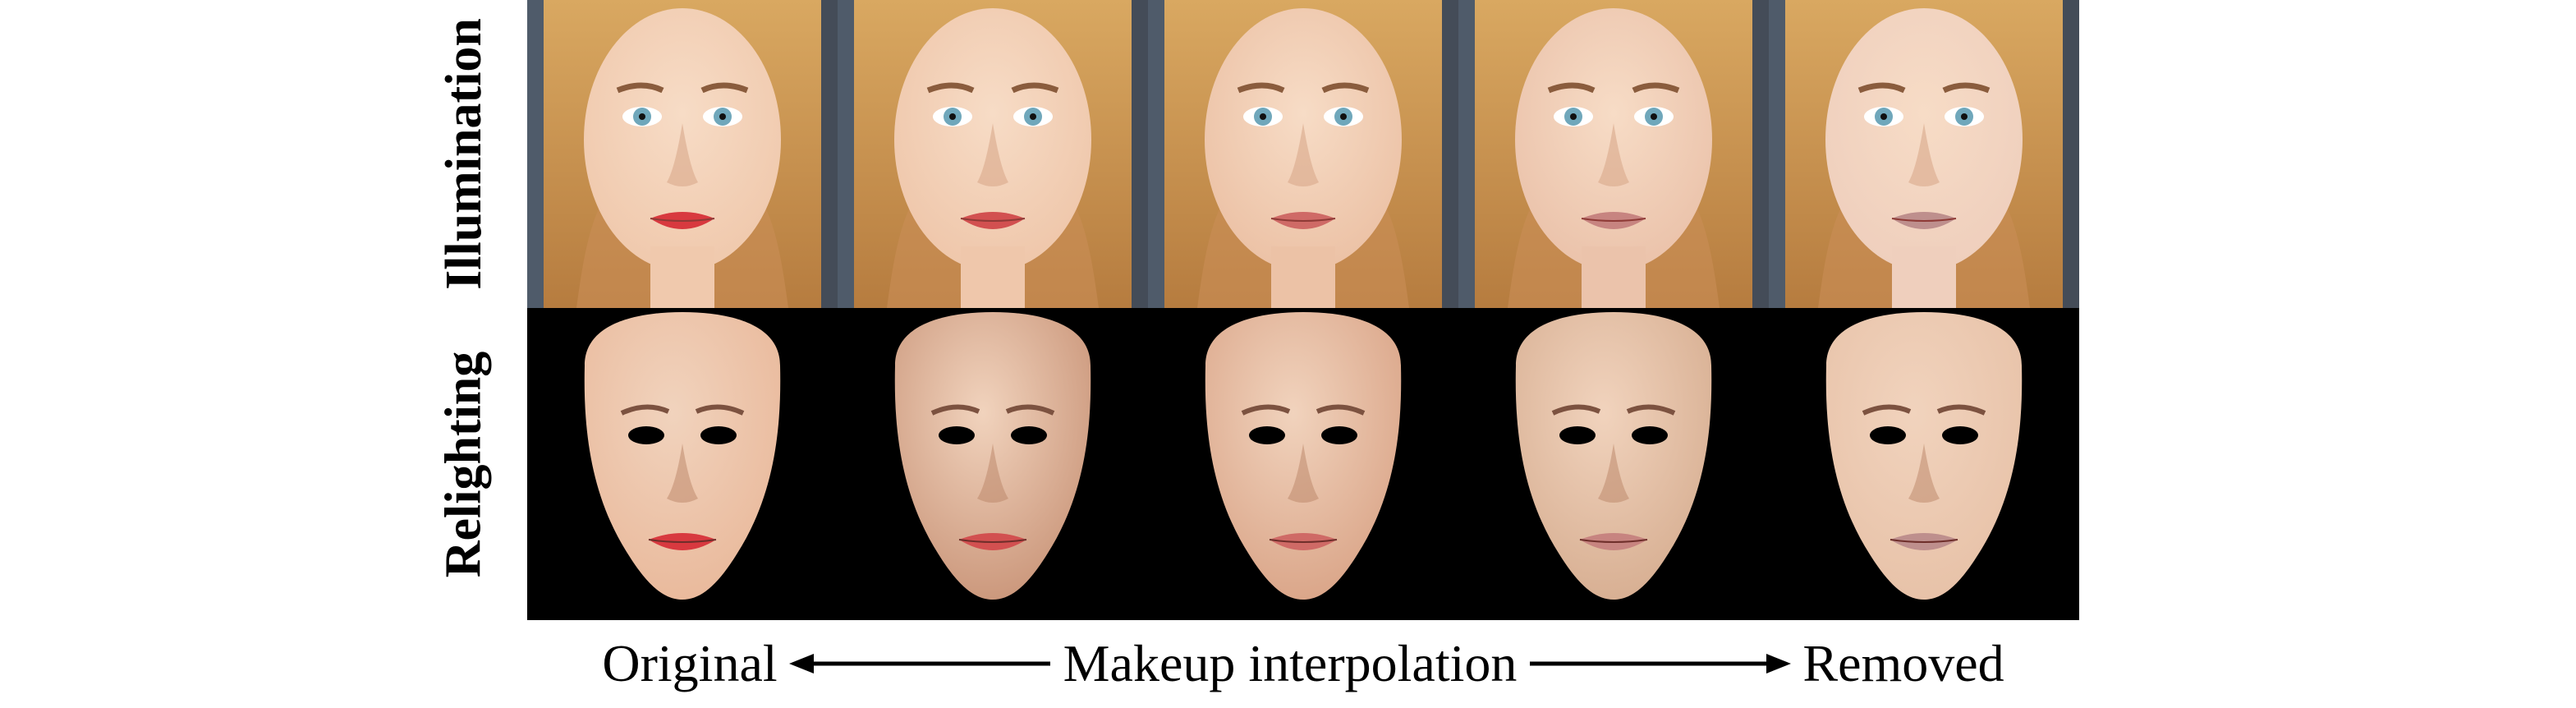 The image size is (2576, 708). What do you see at coordinates (690, 663) in the screenshot?
I see `caption-original: Original` at bounding box center [690, 663].